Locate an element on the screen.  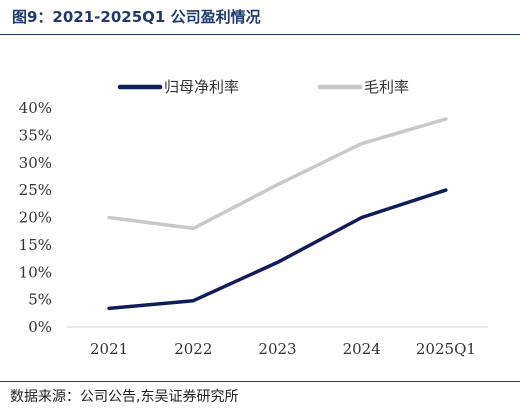
y-tick-label: 10% is located at coordinates (35, 272).